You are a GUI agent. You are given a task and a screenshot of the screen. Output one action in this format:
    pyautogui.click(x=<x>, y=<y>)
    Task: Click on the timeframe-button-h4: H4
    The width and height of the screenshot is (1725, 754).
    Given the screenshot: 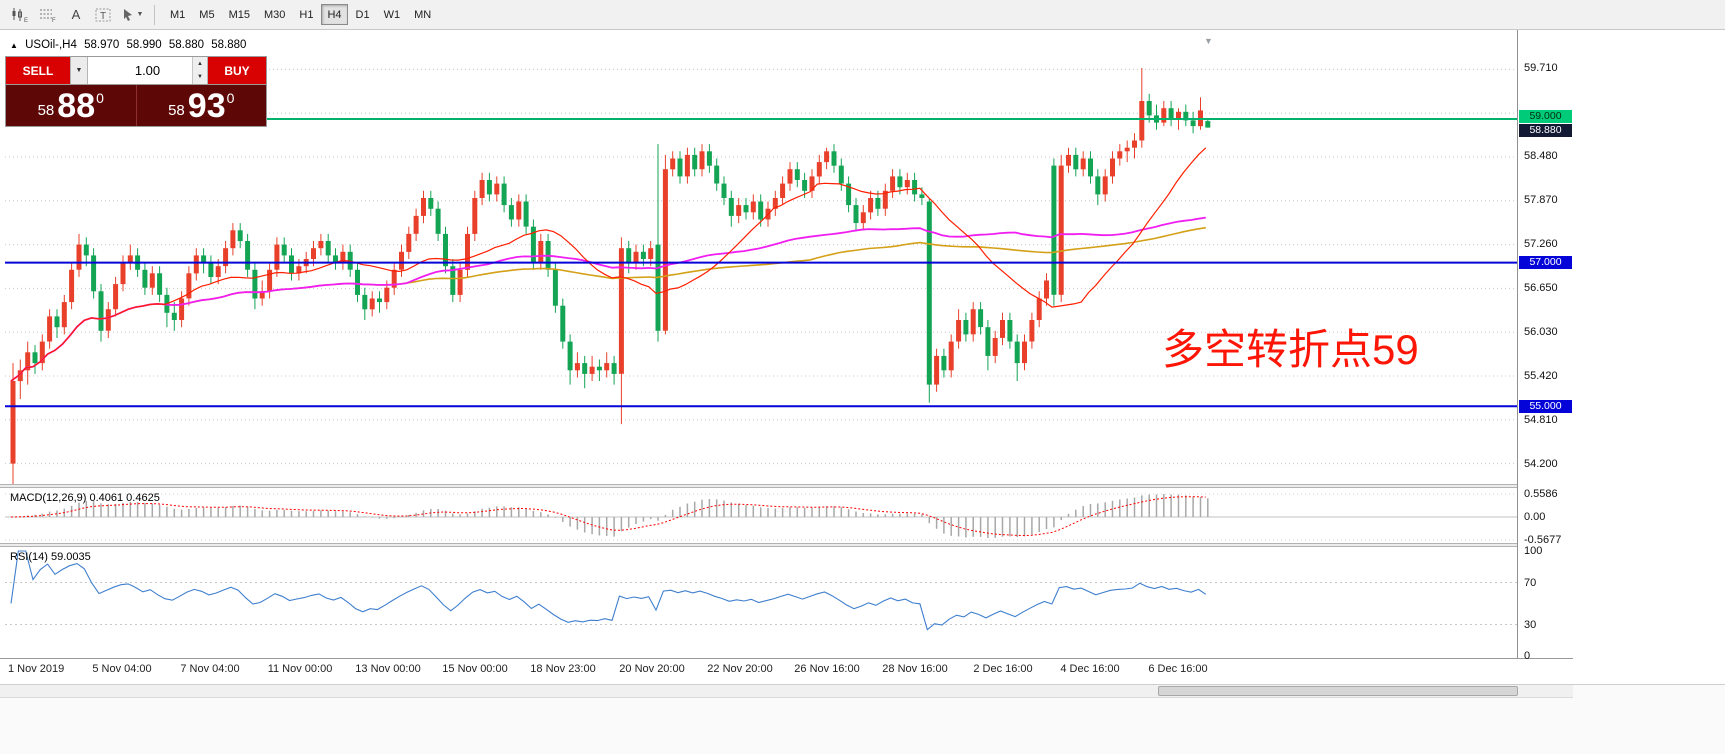 What is the action you would take?
    pyautogui.click(x=334, y=14)
    